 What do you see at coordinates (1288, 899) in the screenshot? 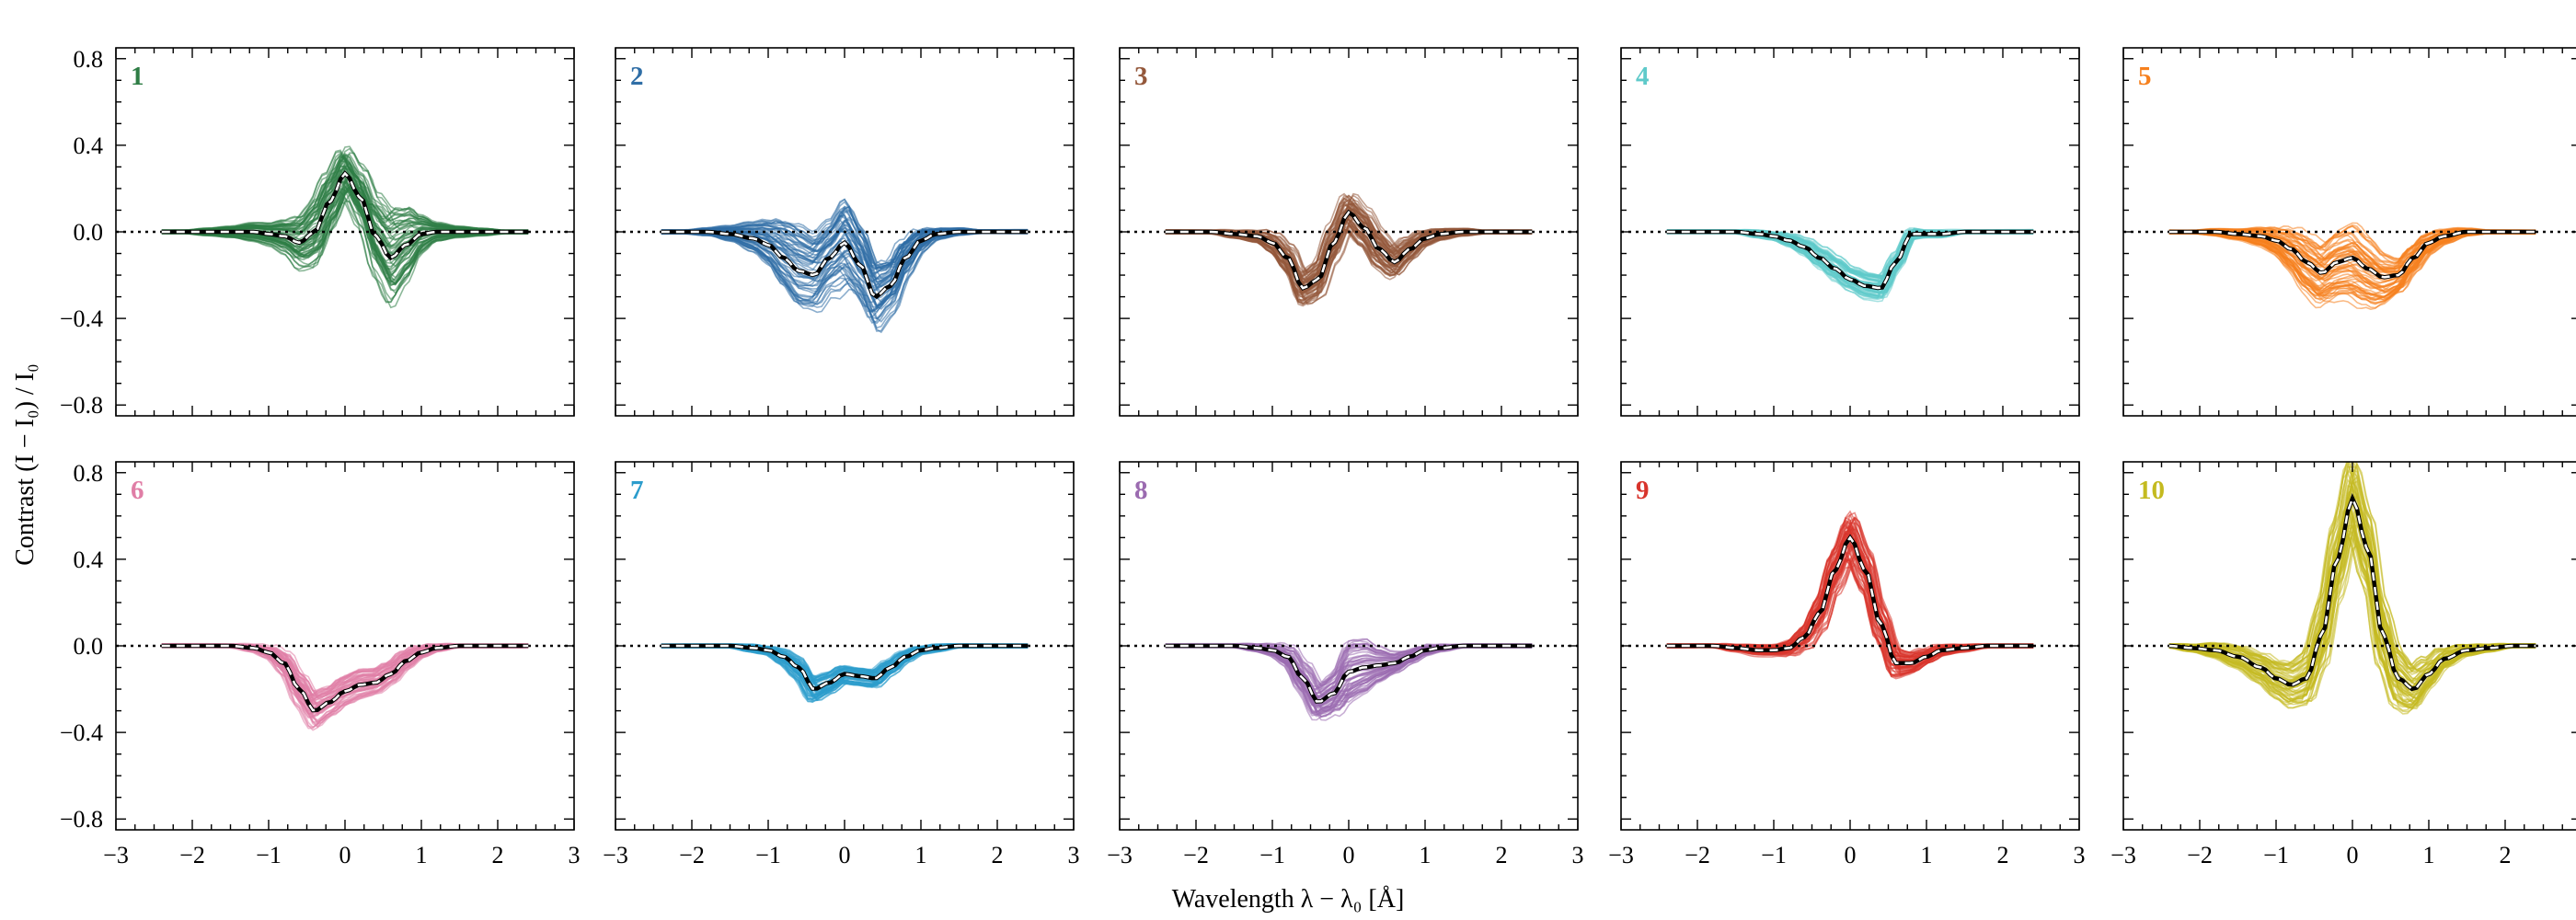
I see `x-axis-label: Wavelength λ − λ₀ [Å]` at bounding box center [1288, 899].